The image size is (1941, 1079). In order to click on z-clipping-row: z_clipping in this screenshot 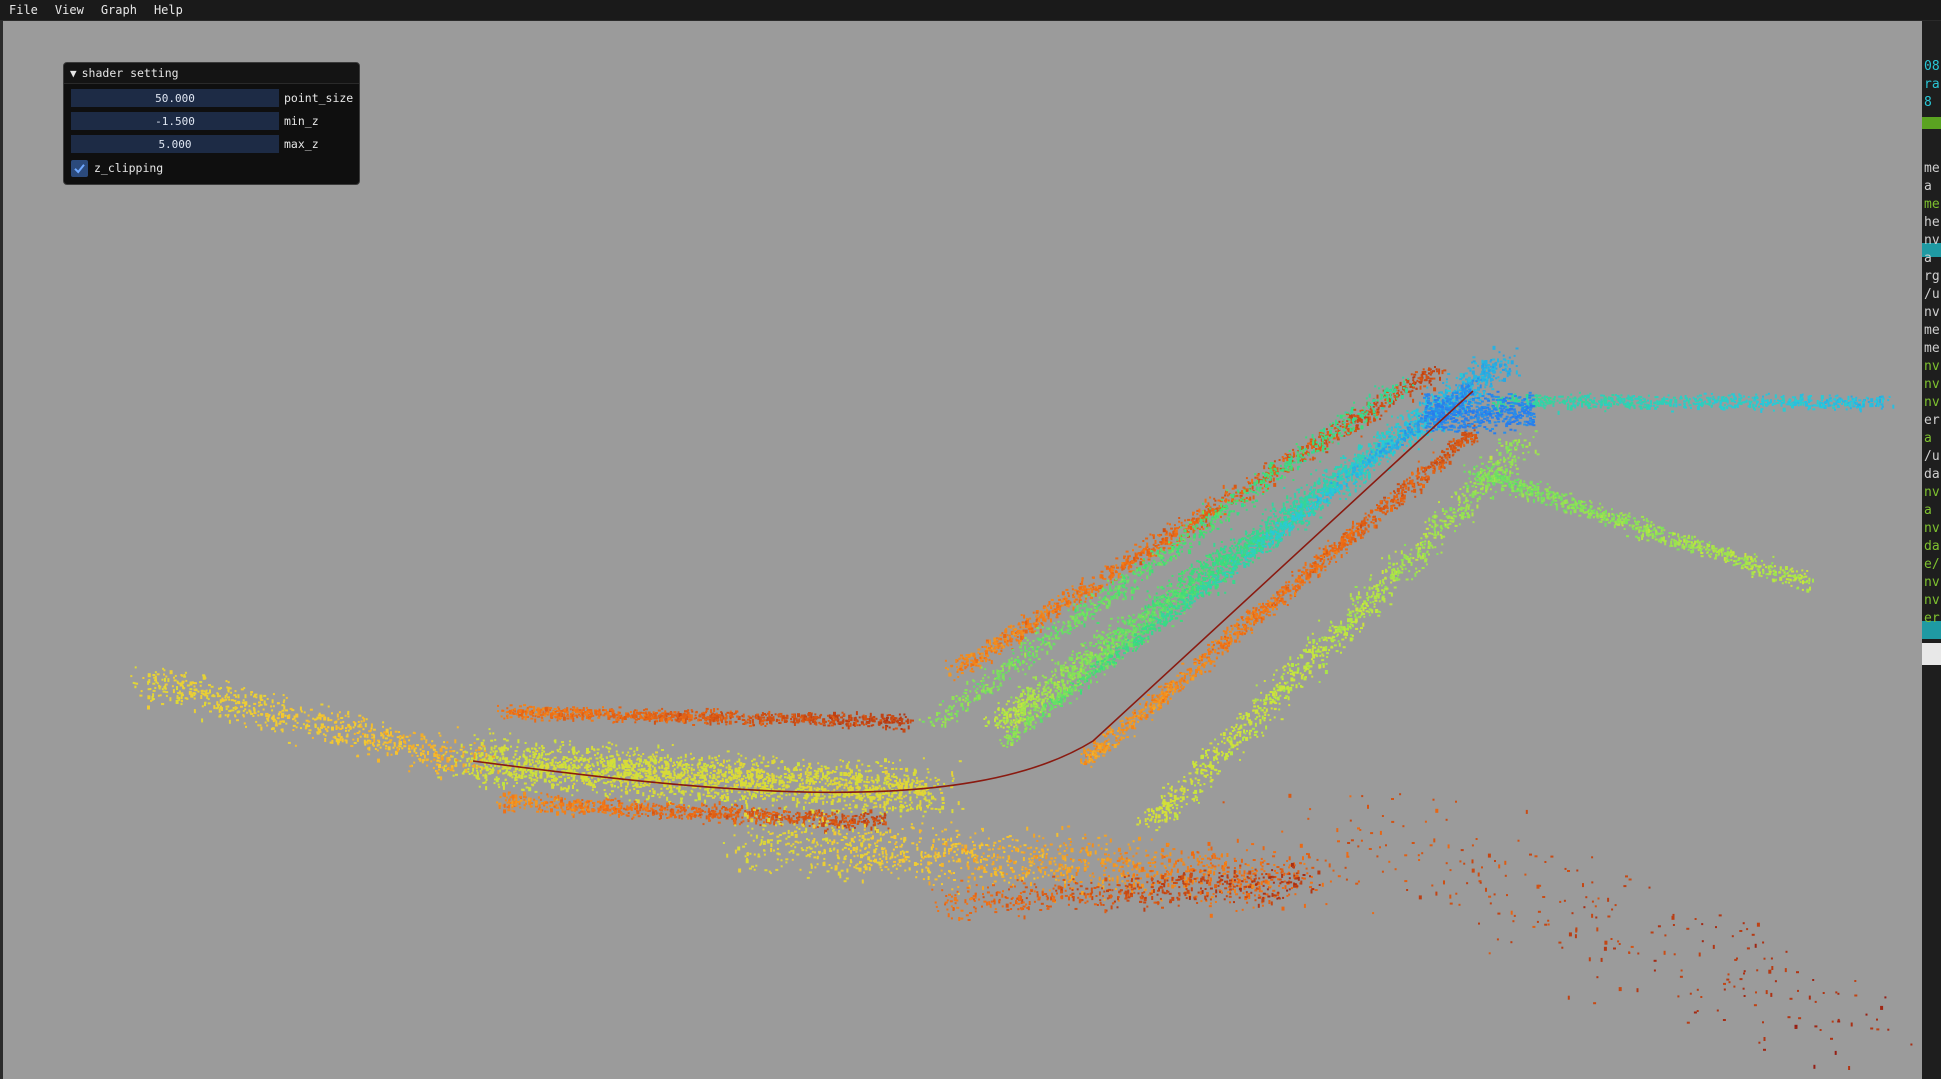, I will do `click(117, 168)`.